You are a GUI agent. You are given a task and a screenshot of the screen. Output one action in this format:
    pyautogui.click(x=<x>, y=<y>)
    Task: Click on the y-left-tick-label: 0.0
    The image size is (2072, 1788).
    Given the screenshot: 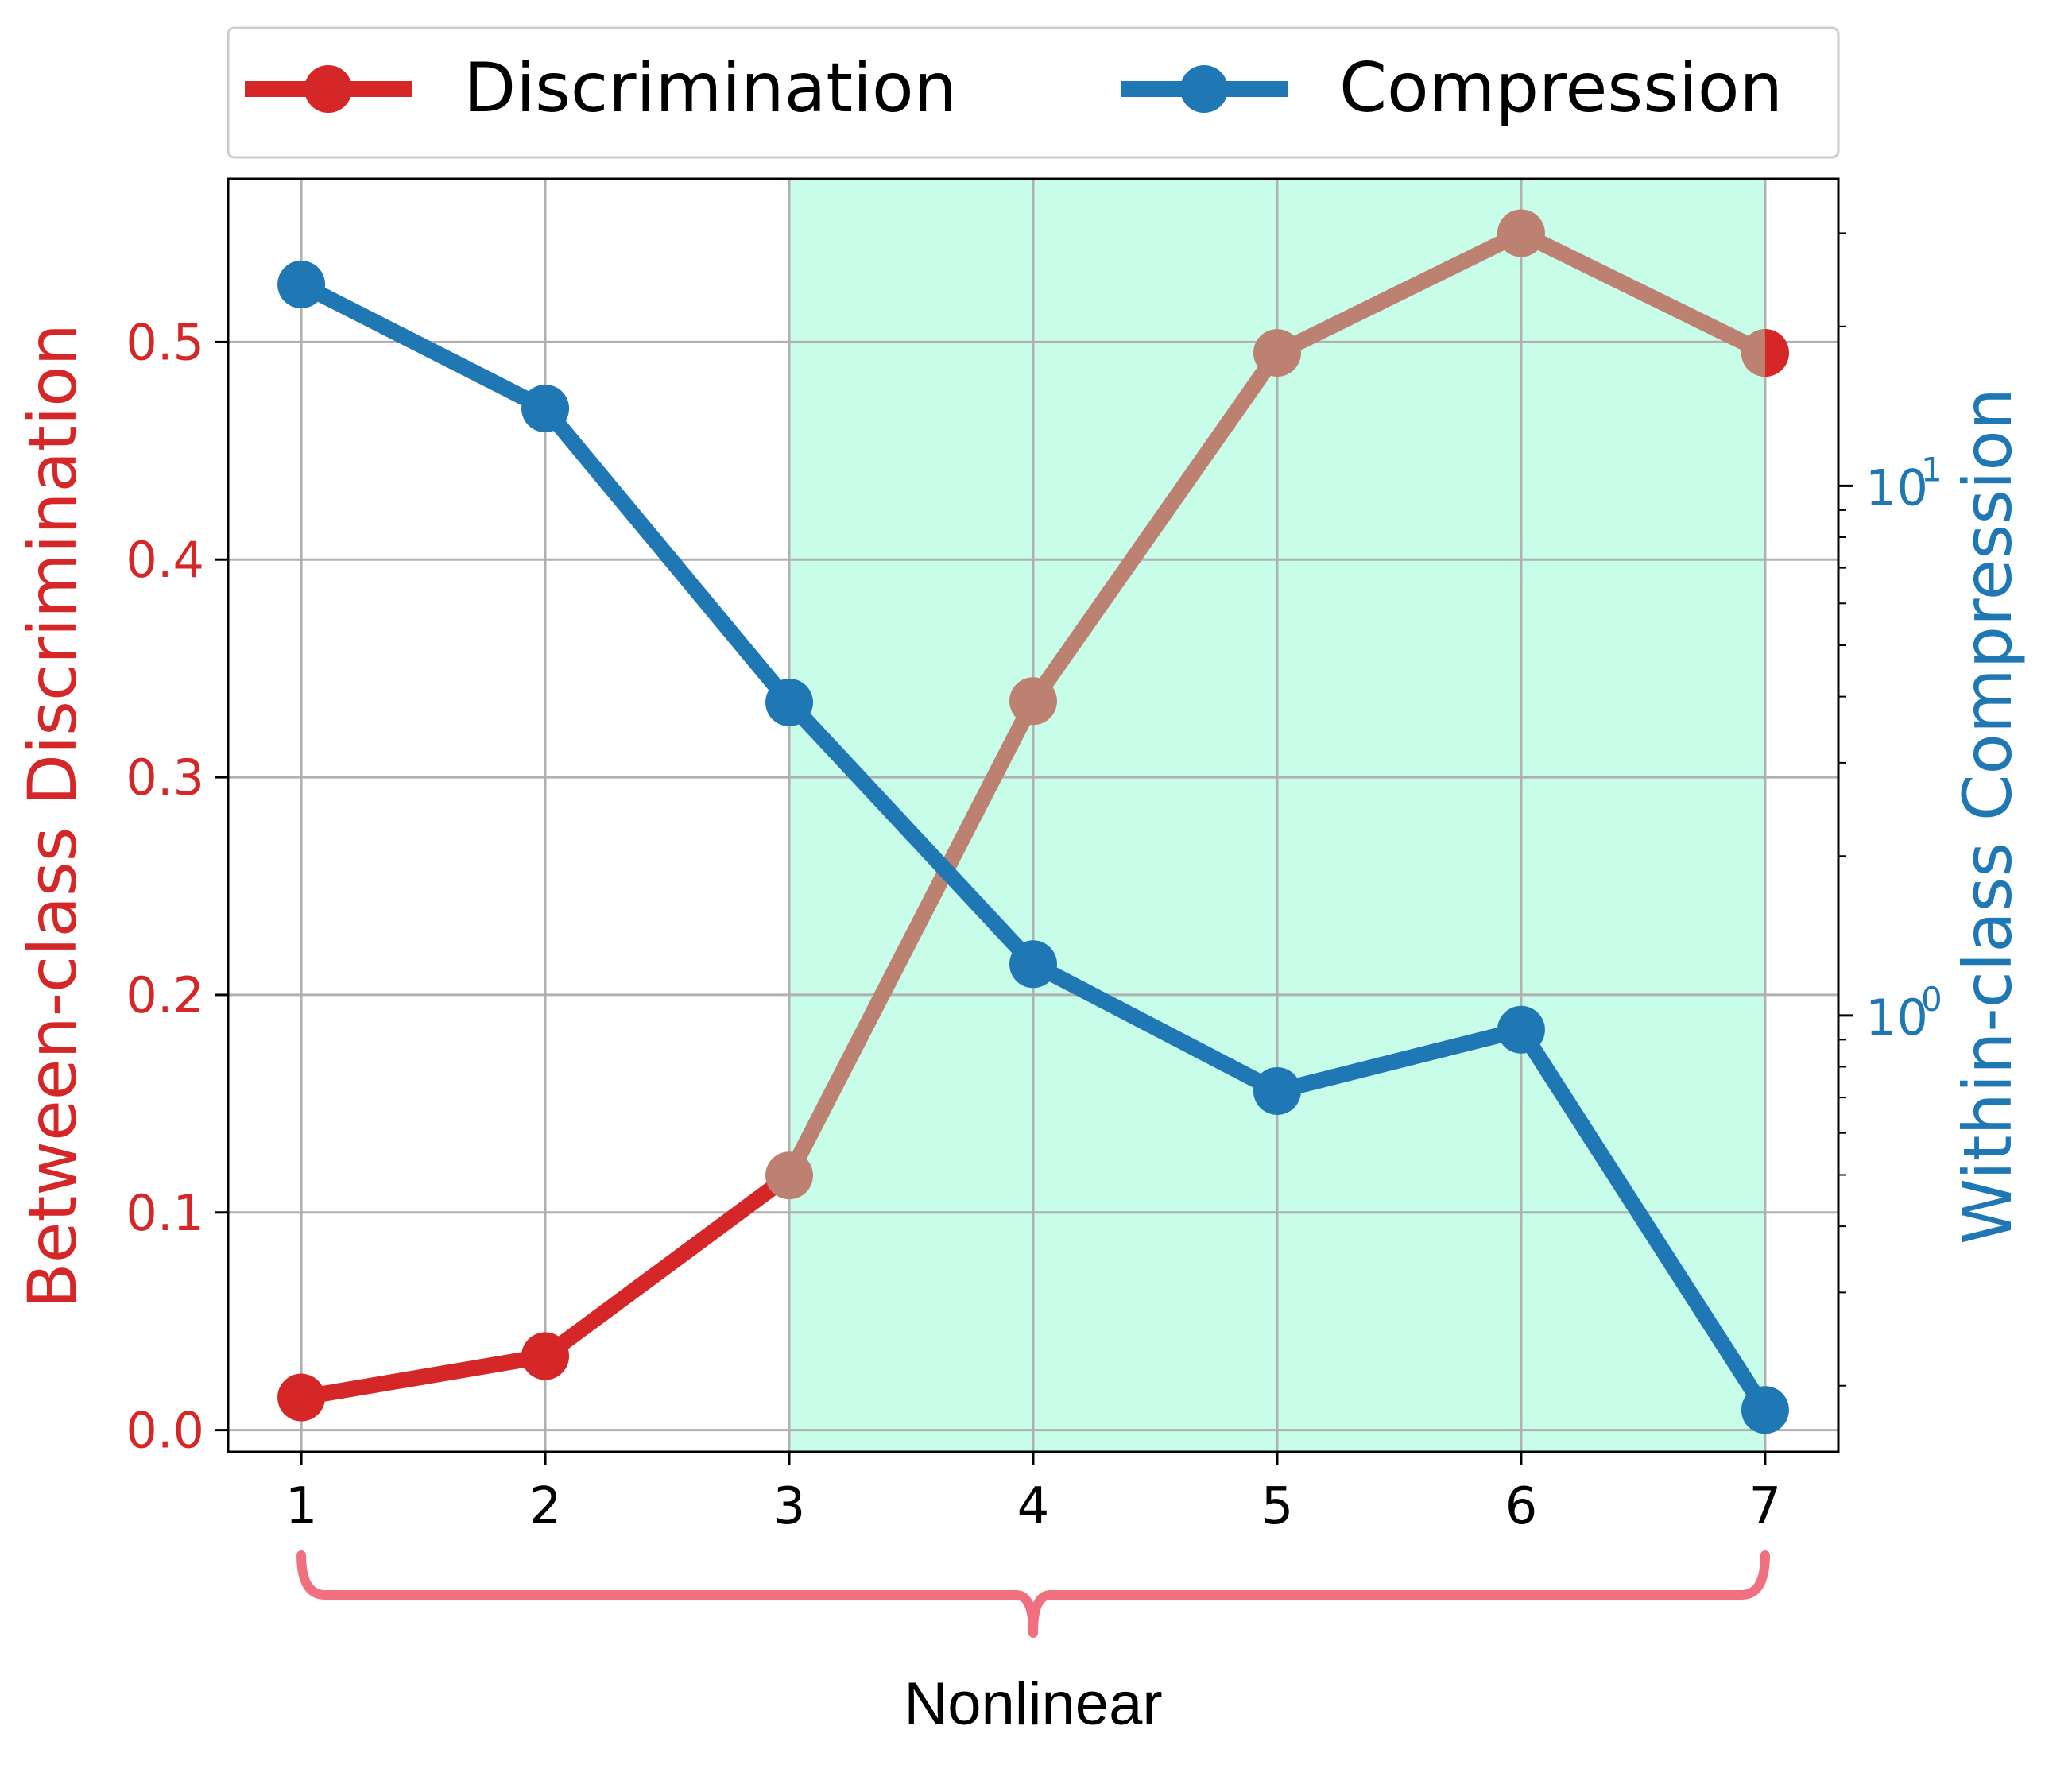 What is the action you would take?
    pyautogui.click(x=165, y=1431)
    